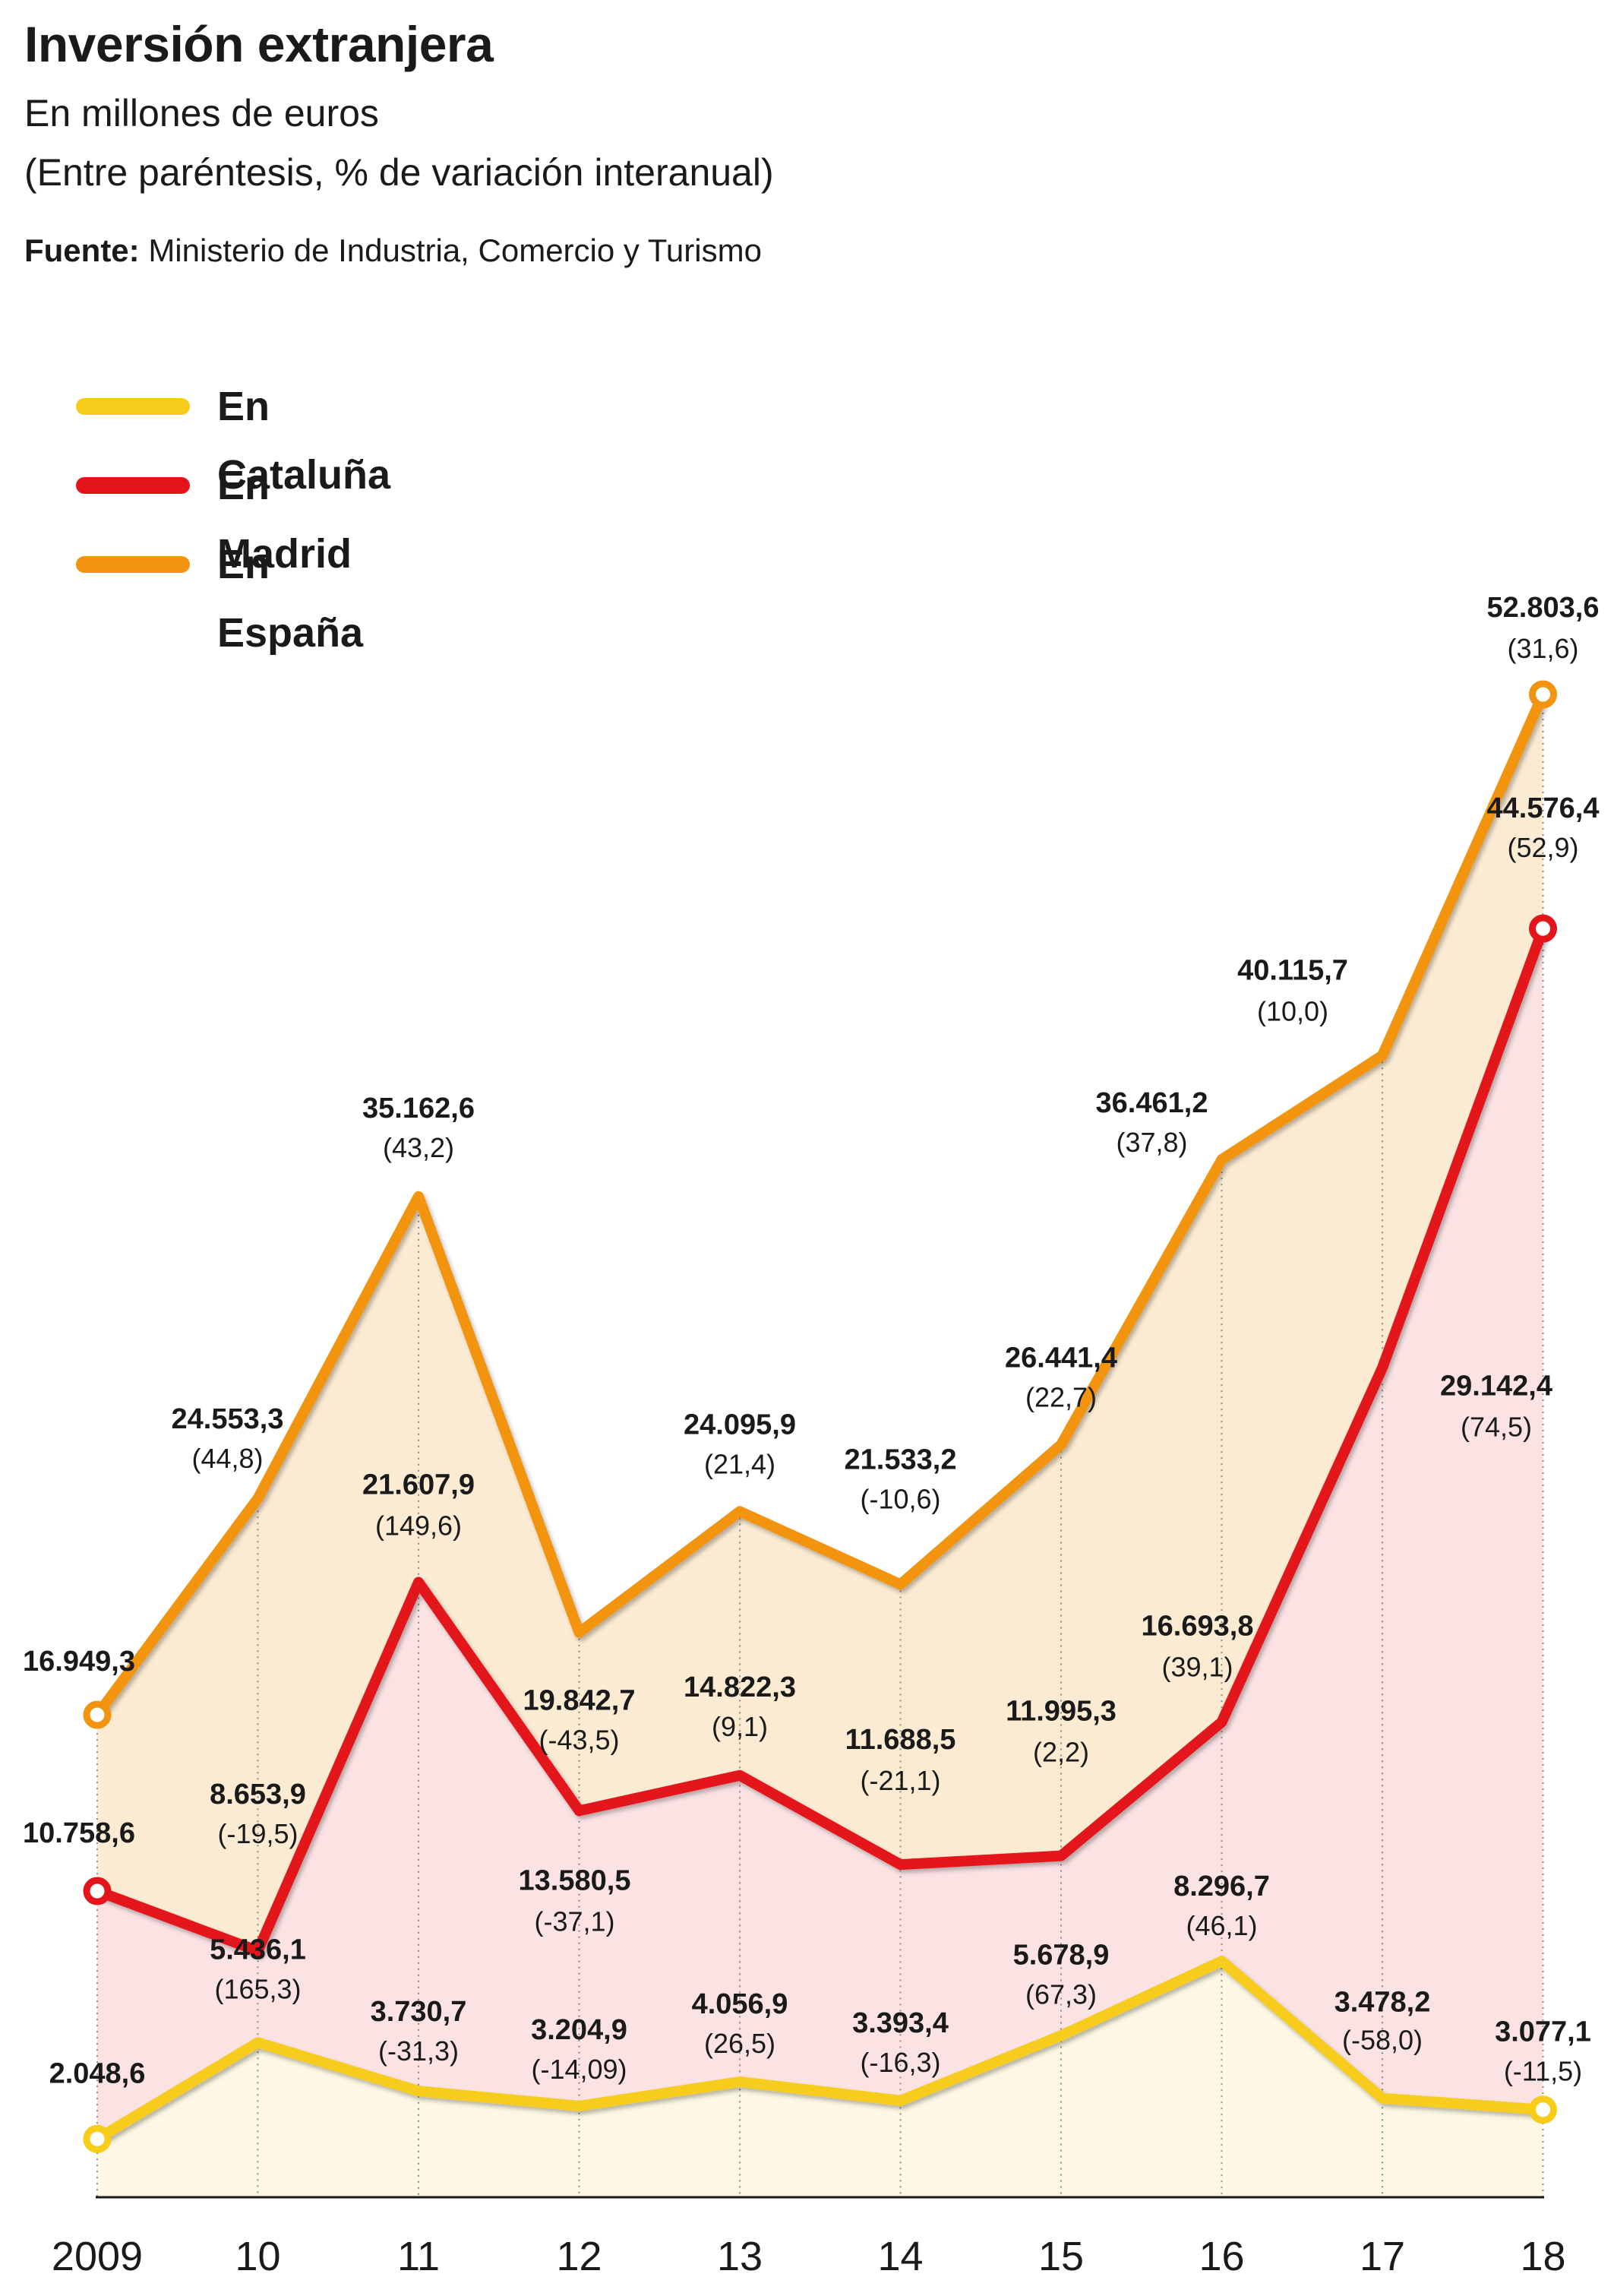 This screenshot has width=1614, height=2296. What do you see at coordinates (1221, 1925) in the screenshot?
I see `change-label-en-cataluna-7: (46,1)` at bounding box center [1221, 1925].